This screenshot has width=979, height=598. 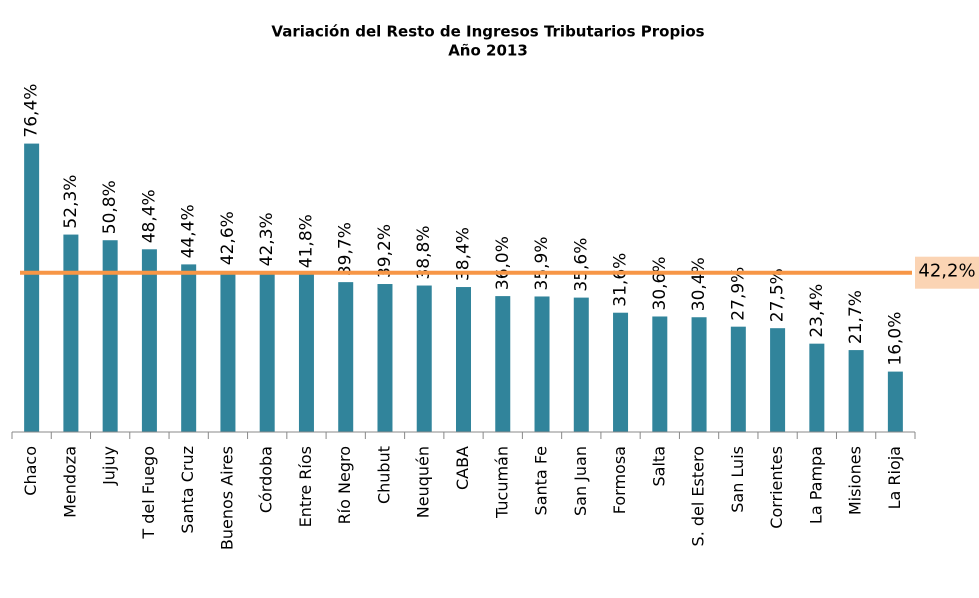 I want to click on x-tick-label: Santa Fe, so click(x=541, y=480).